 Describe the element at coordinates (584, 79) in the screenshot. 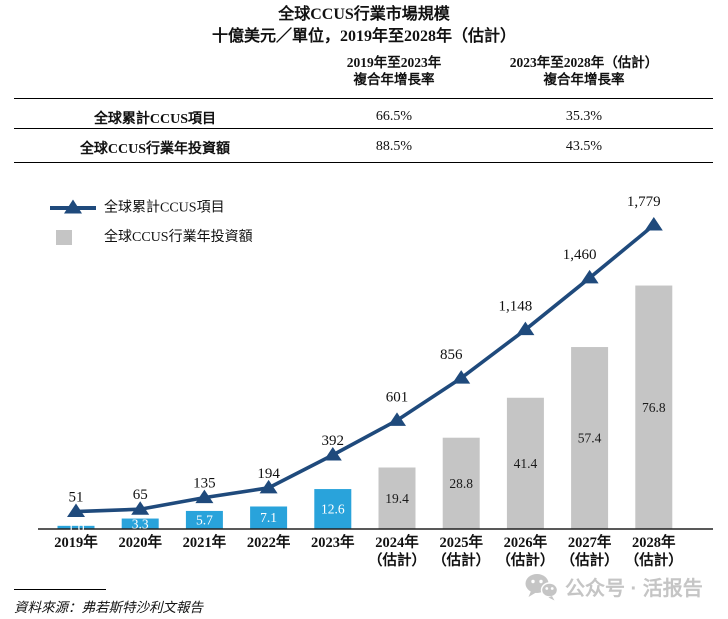

I see `table-header-col2-line2: 複合年增長率` at that location.